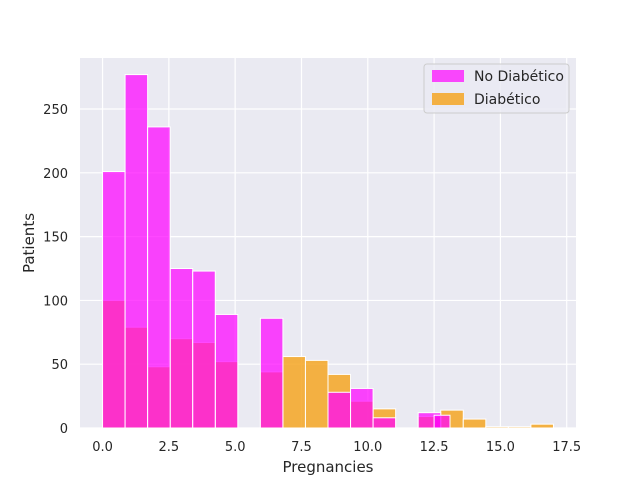  I want to click on x-tick-label: 7.5, so click(301, 447).